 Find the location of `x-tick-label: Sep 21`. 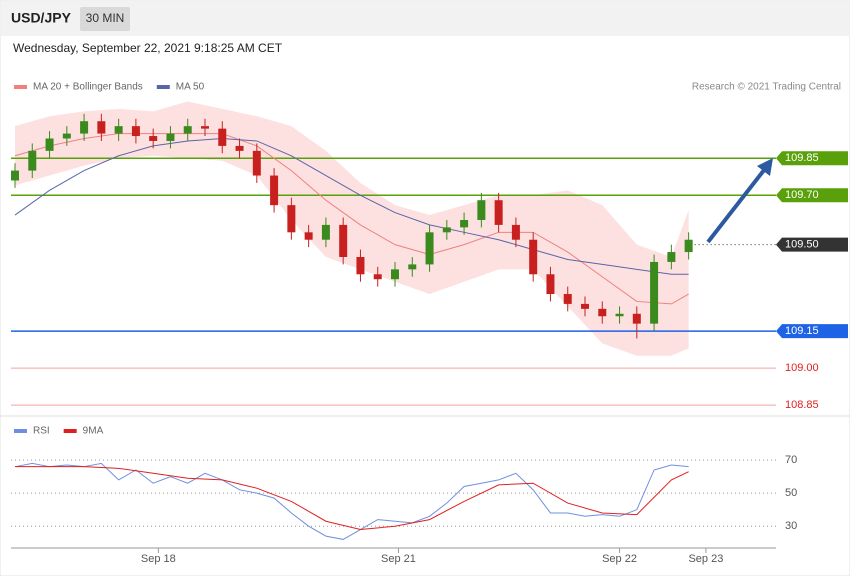

x-tick-label: Sep 21 is located at coordinates (398, 559).